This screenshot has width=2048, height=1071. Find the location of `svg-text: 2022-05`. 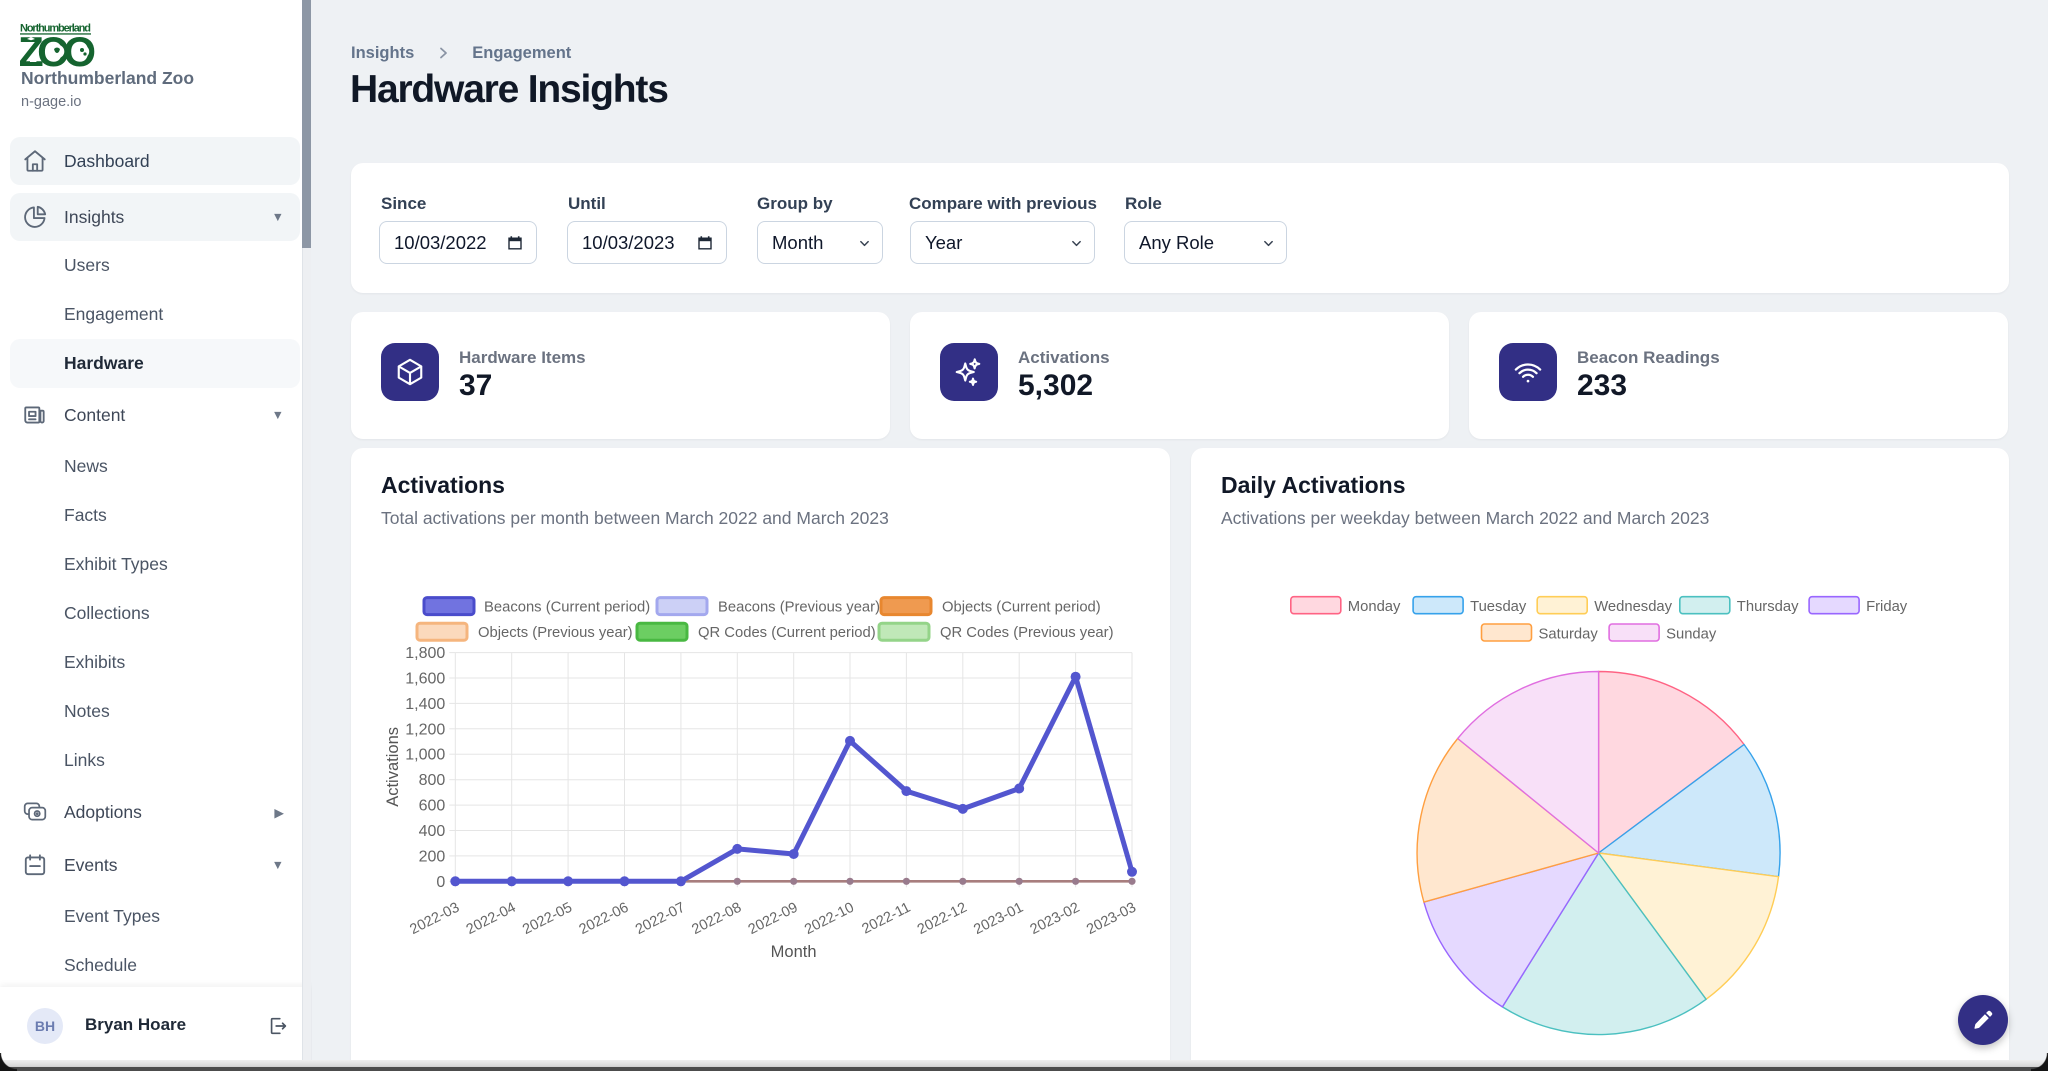

svg-text: 2022-05 is located at coordinates (547, 919).